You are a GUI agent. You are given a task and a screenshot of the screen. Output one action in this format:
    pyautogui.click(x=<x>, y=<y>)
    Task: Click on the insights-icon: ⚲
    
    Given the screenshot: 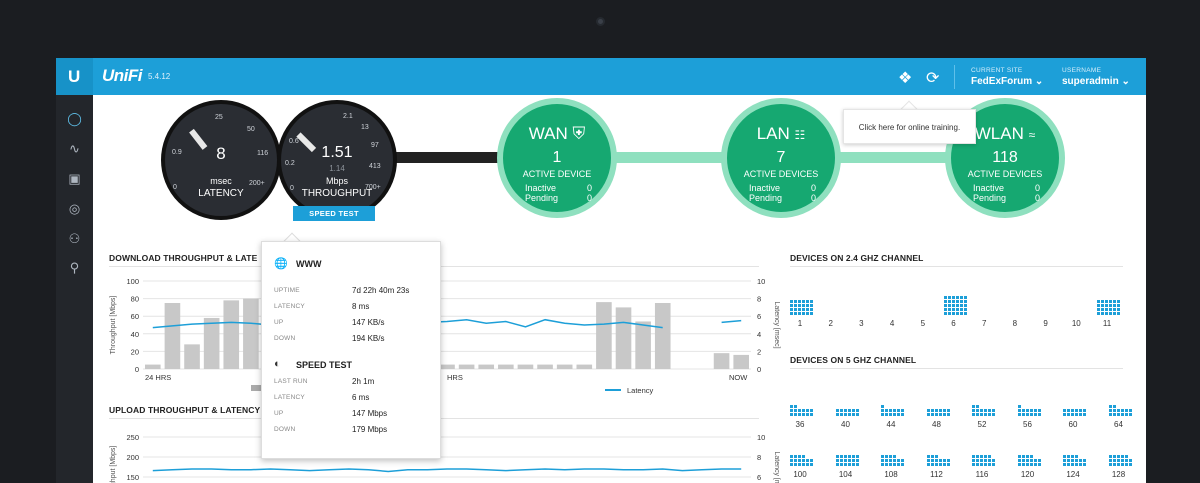 What is the action you would take?
    pyautogui.click(x=74, y=267)
    